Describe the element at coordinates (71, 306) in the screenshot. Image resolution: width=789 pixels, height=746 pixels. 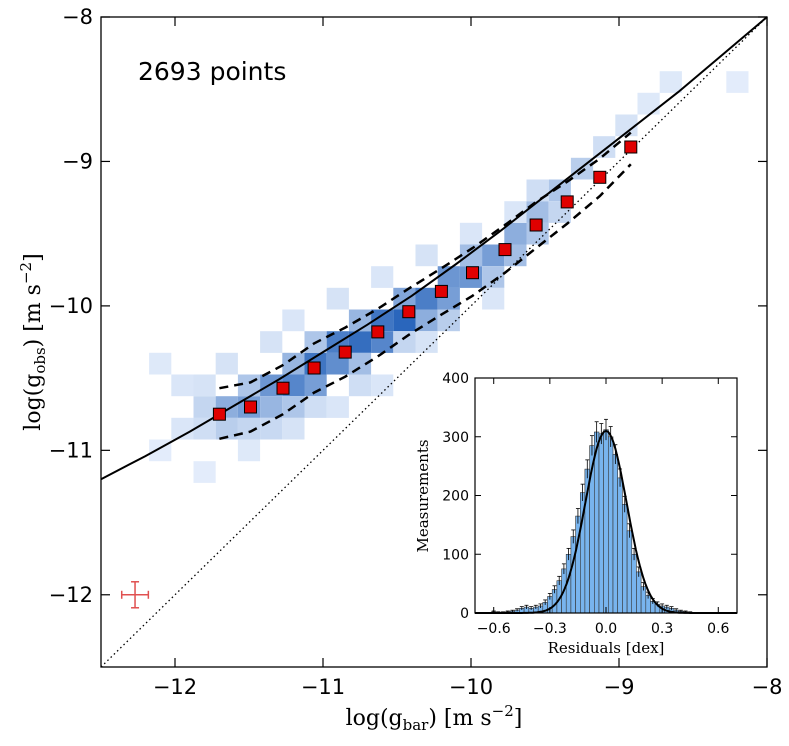
I see `y-tick-label: −10` at that location.